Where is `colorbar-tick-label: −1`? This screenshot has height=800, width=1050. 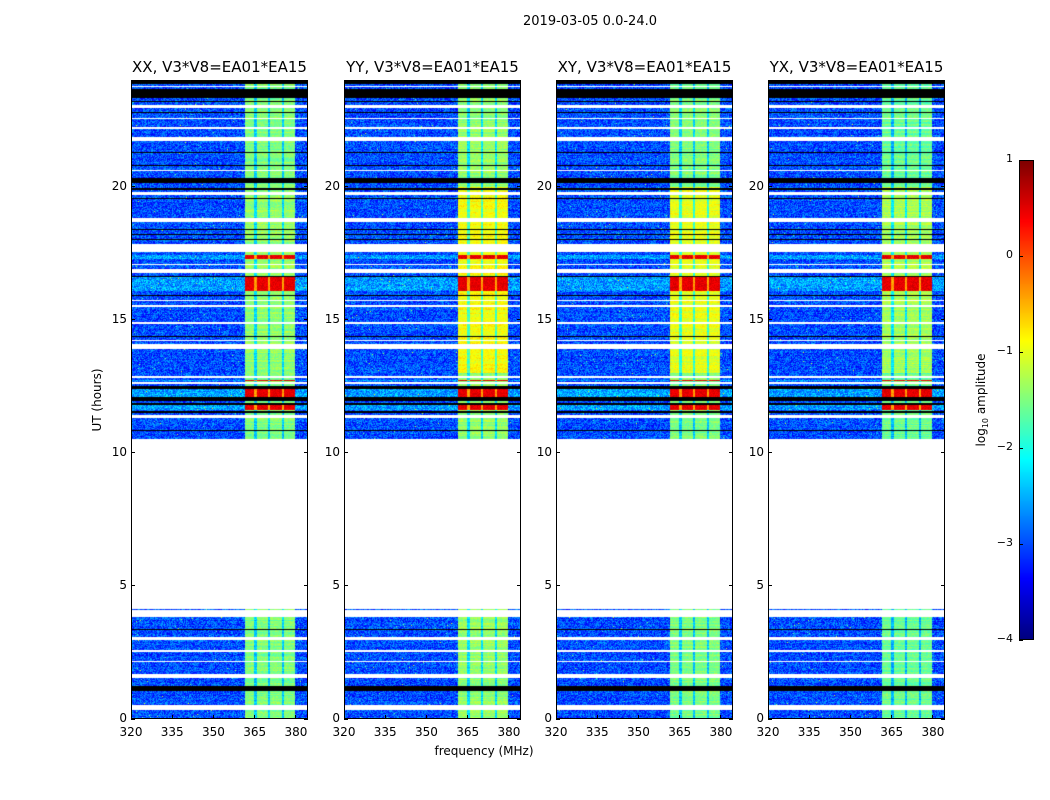
colorbar-tick-label: −1 is located at coordinates (1004, 350).